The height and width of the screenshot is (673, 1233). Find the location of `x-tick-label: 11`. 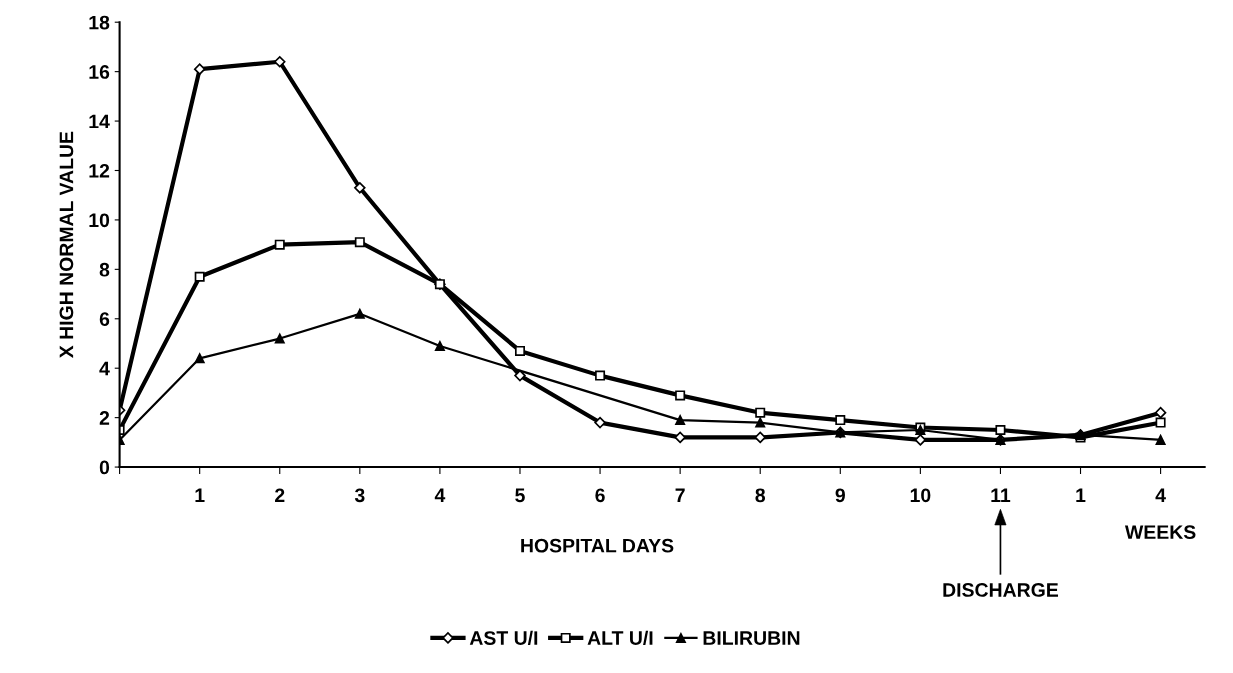

x-tick-label: 11 is located at coordinates (1001, 495).